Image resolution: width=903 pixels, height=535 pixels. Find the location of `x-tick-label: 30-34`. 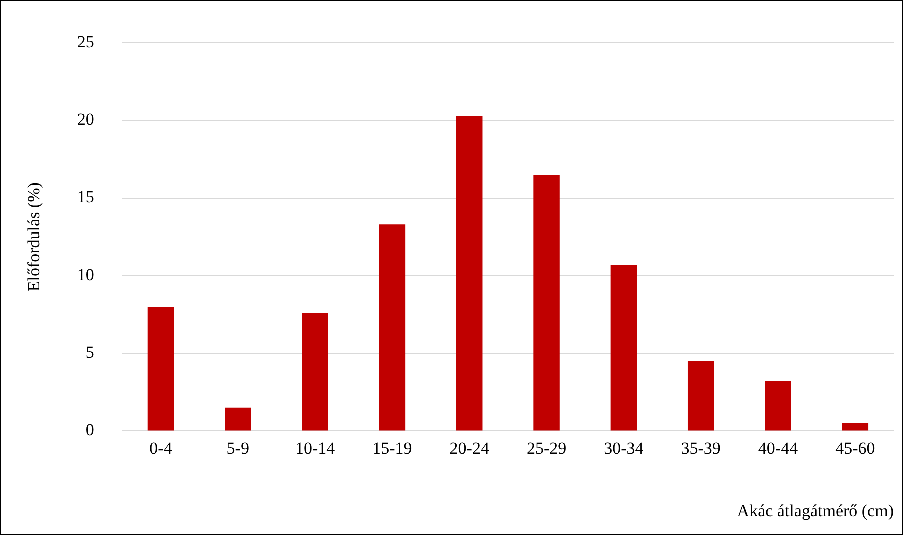

x-tick-label: 30-34 is located at coordinates (624, 448).